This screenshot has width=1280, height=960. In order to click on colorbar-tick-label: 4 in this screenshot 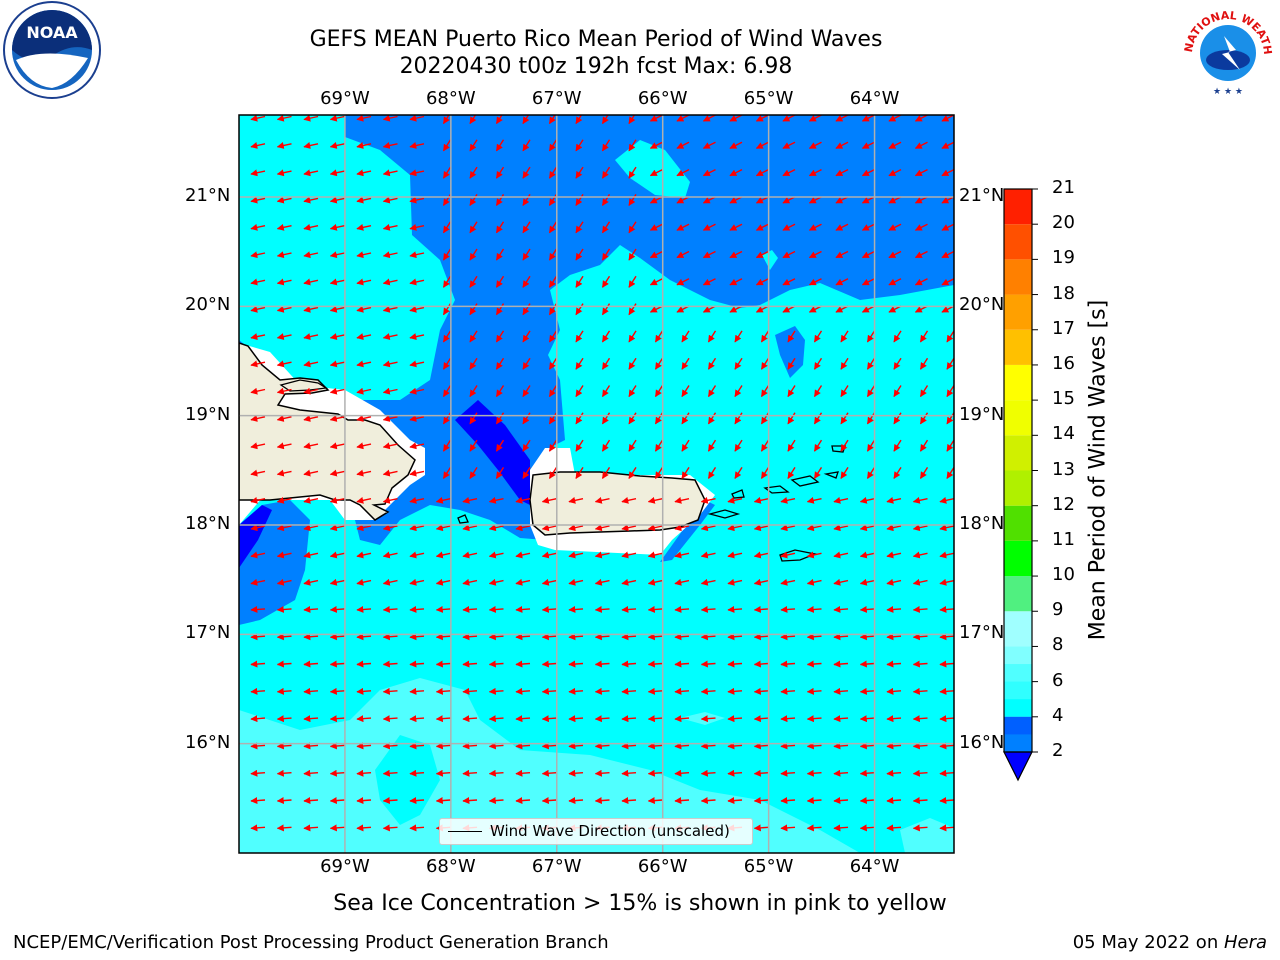, I will do `click(1058, 715)`.